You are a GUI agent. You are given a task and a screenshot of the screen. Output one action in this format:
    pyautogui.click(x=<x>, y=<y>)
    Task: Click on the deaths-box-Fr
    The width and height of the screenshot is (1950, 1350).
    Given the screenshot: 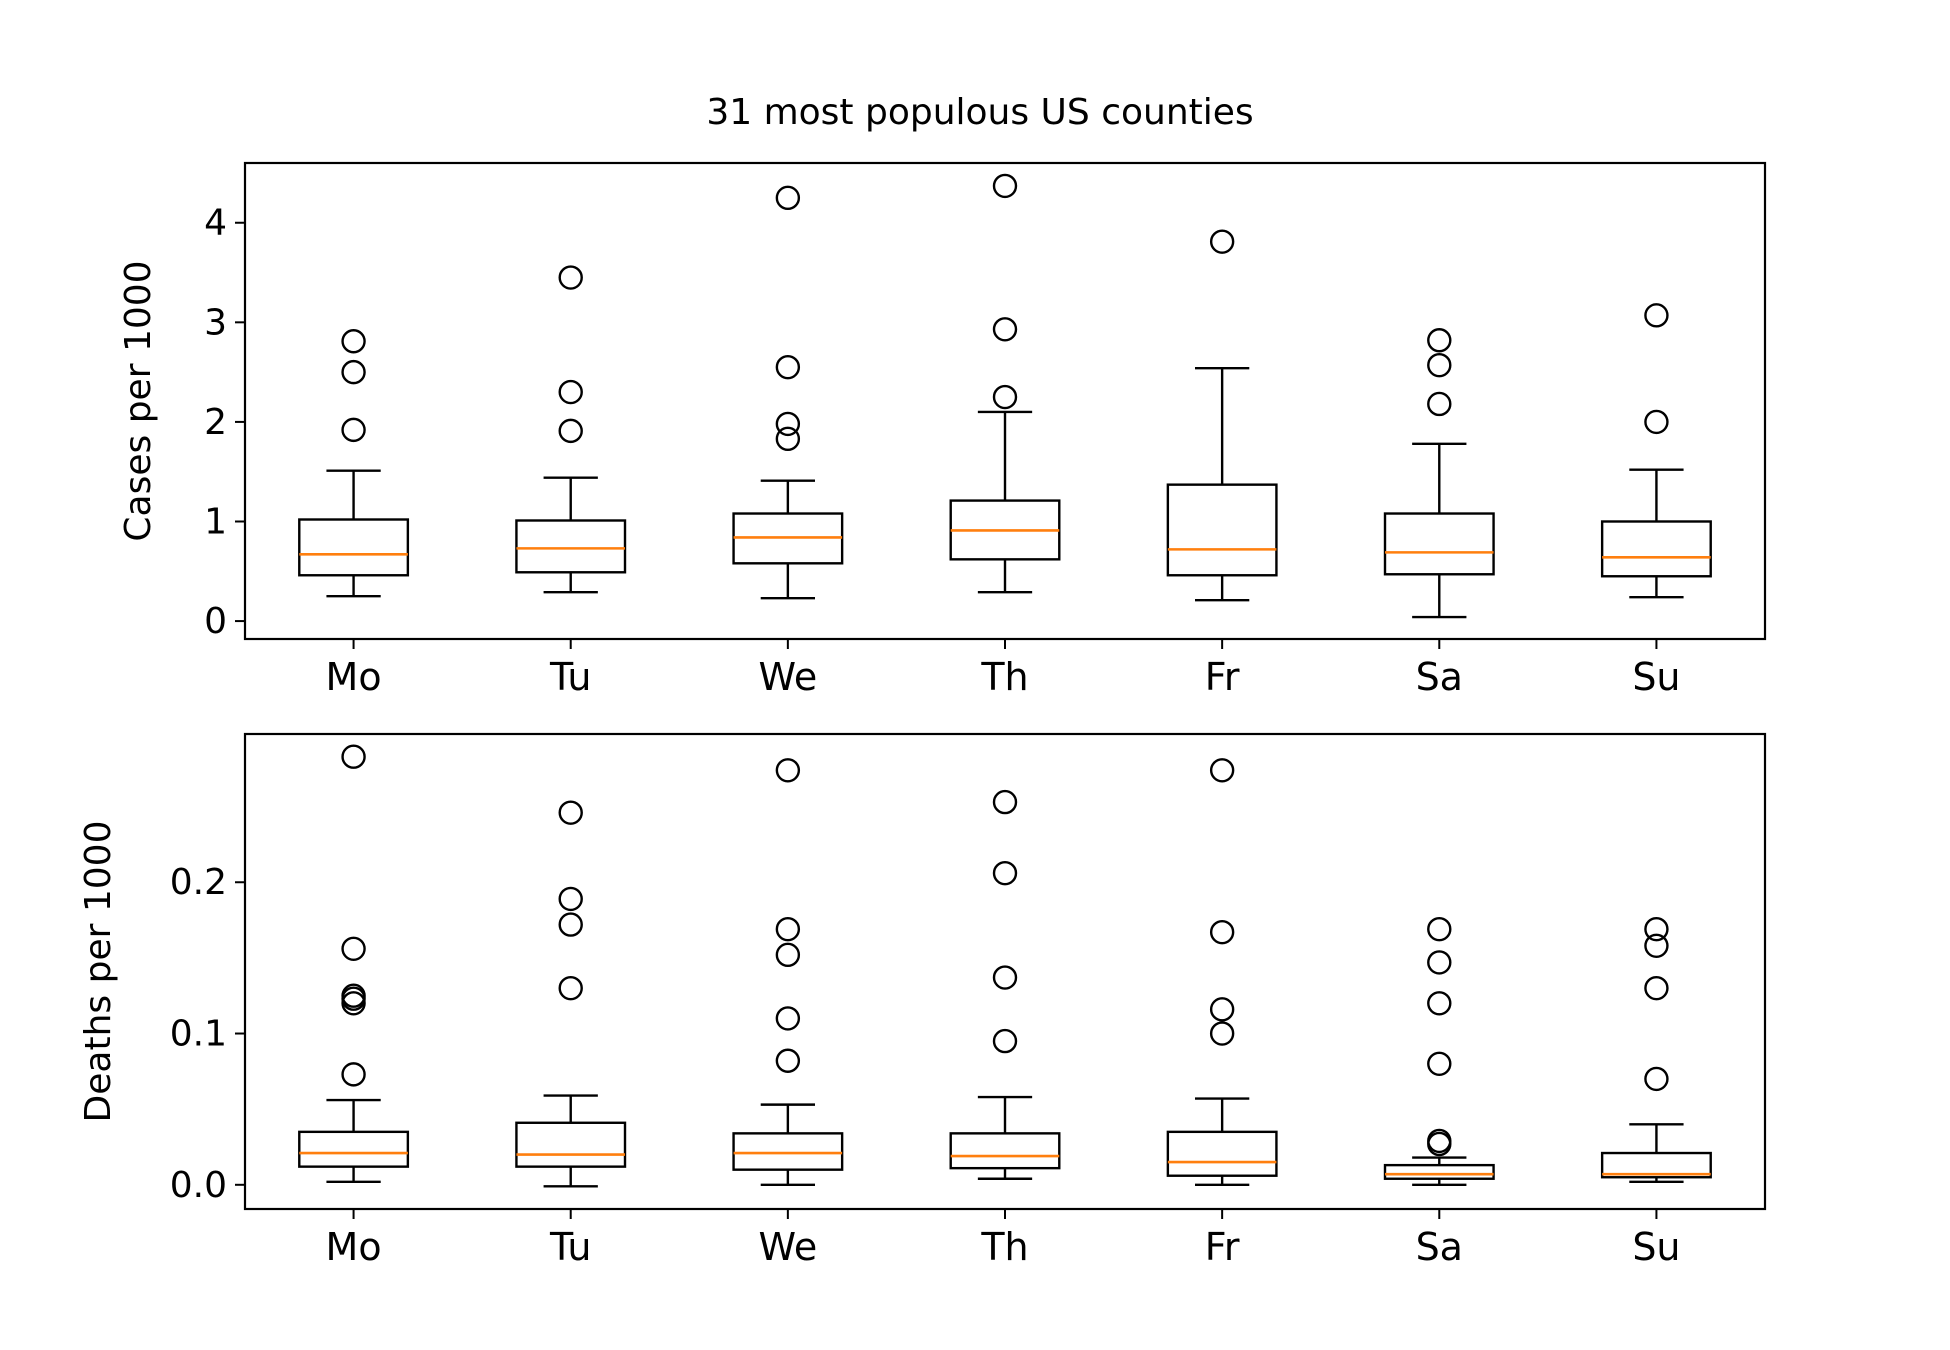 What is the action you would take?
    pyautogui.click(x=1222, y=972)
    